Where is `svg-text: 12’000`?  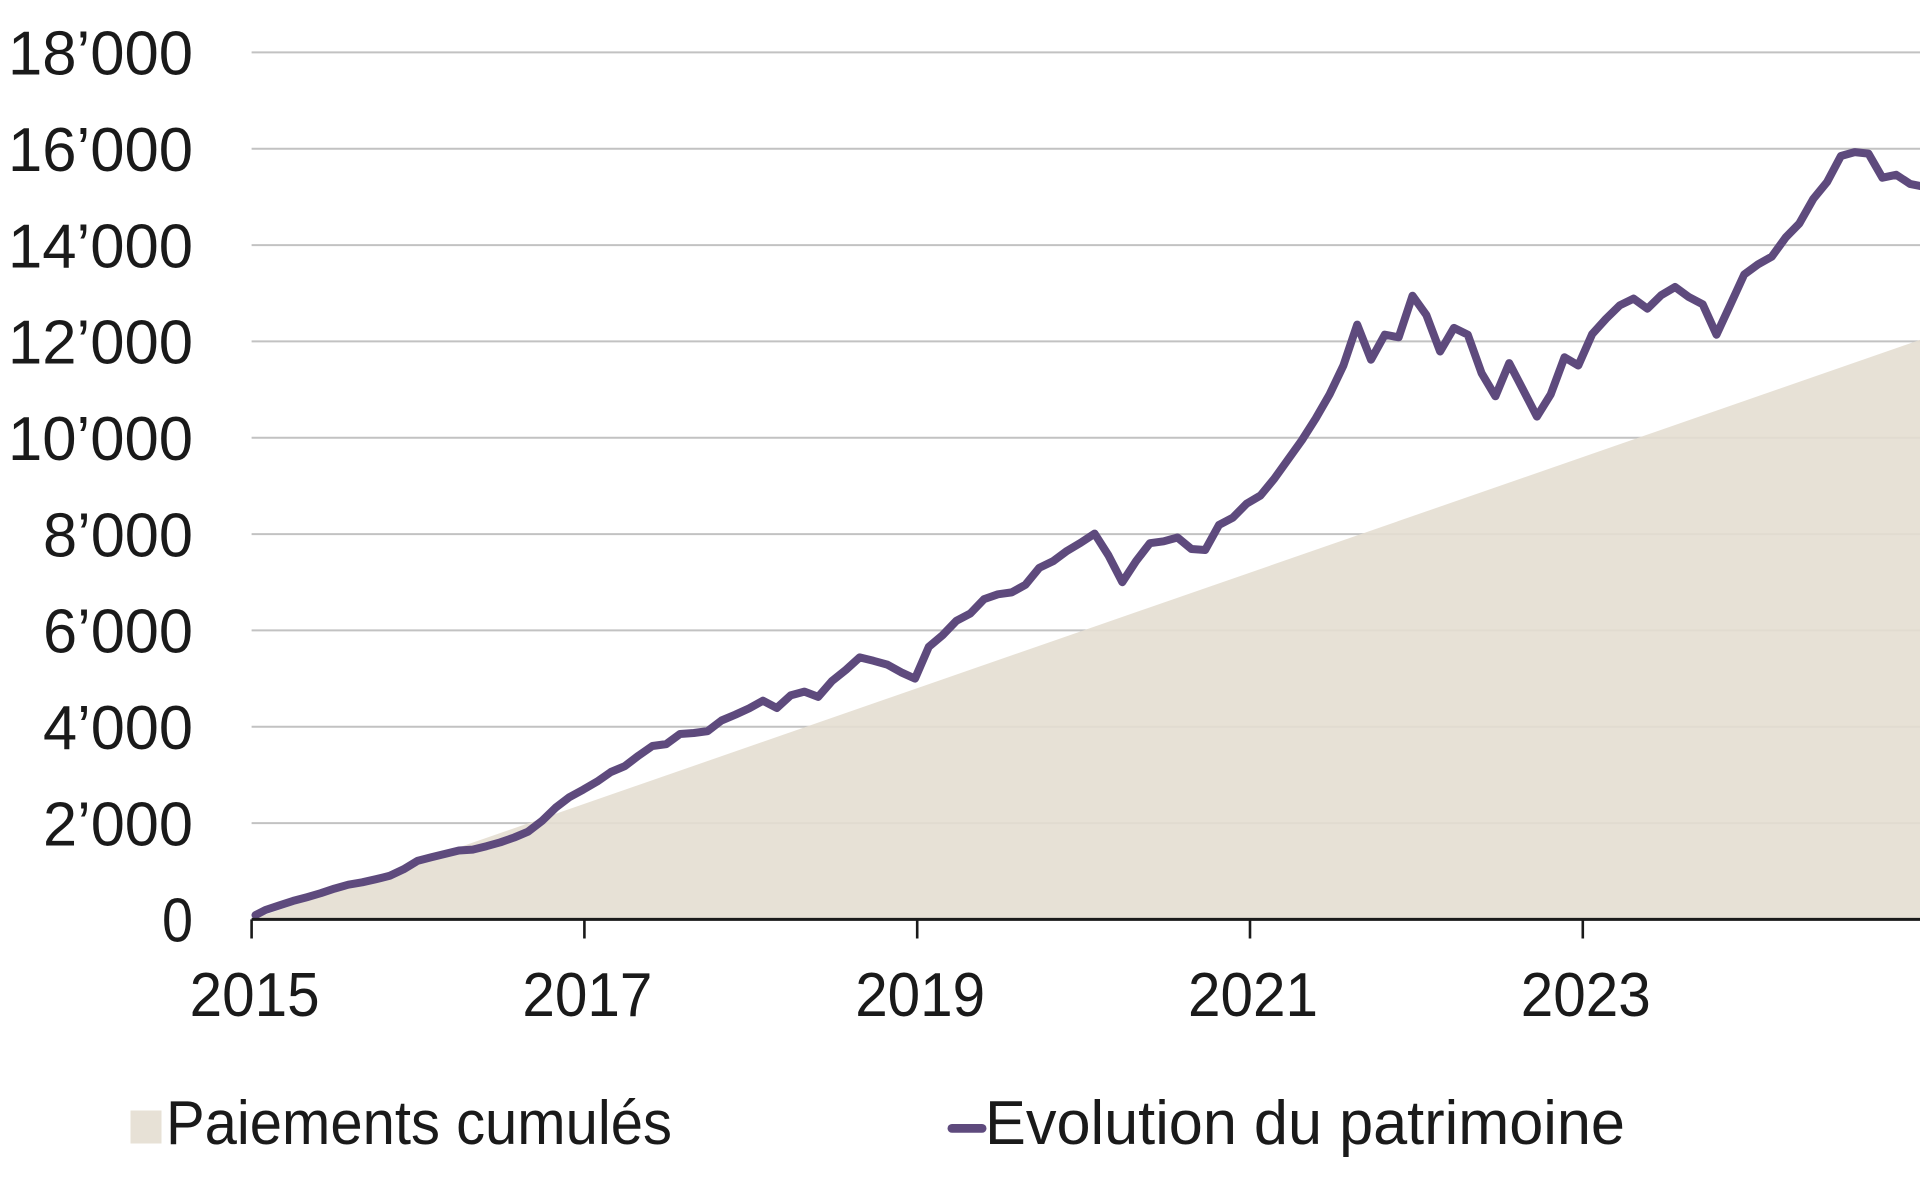
svg-text: 12’000 is located at coordinates (100, 343).